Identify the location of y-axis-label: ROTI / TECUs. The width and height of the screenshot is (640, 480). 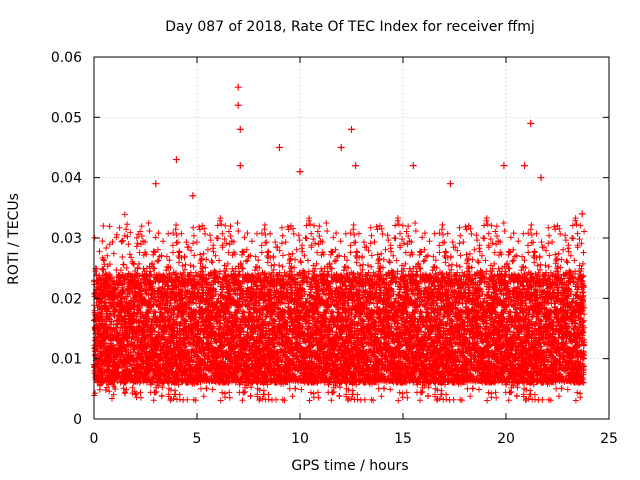
(14, 239).